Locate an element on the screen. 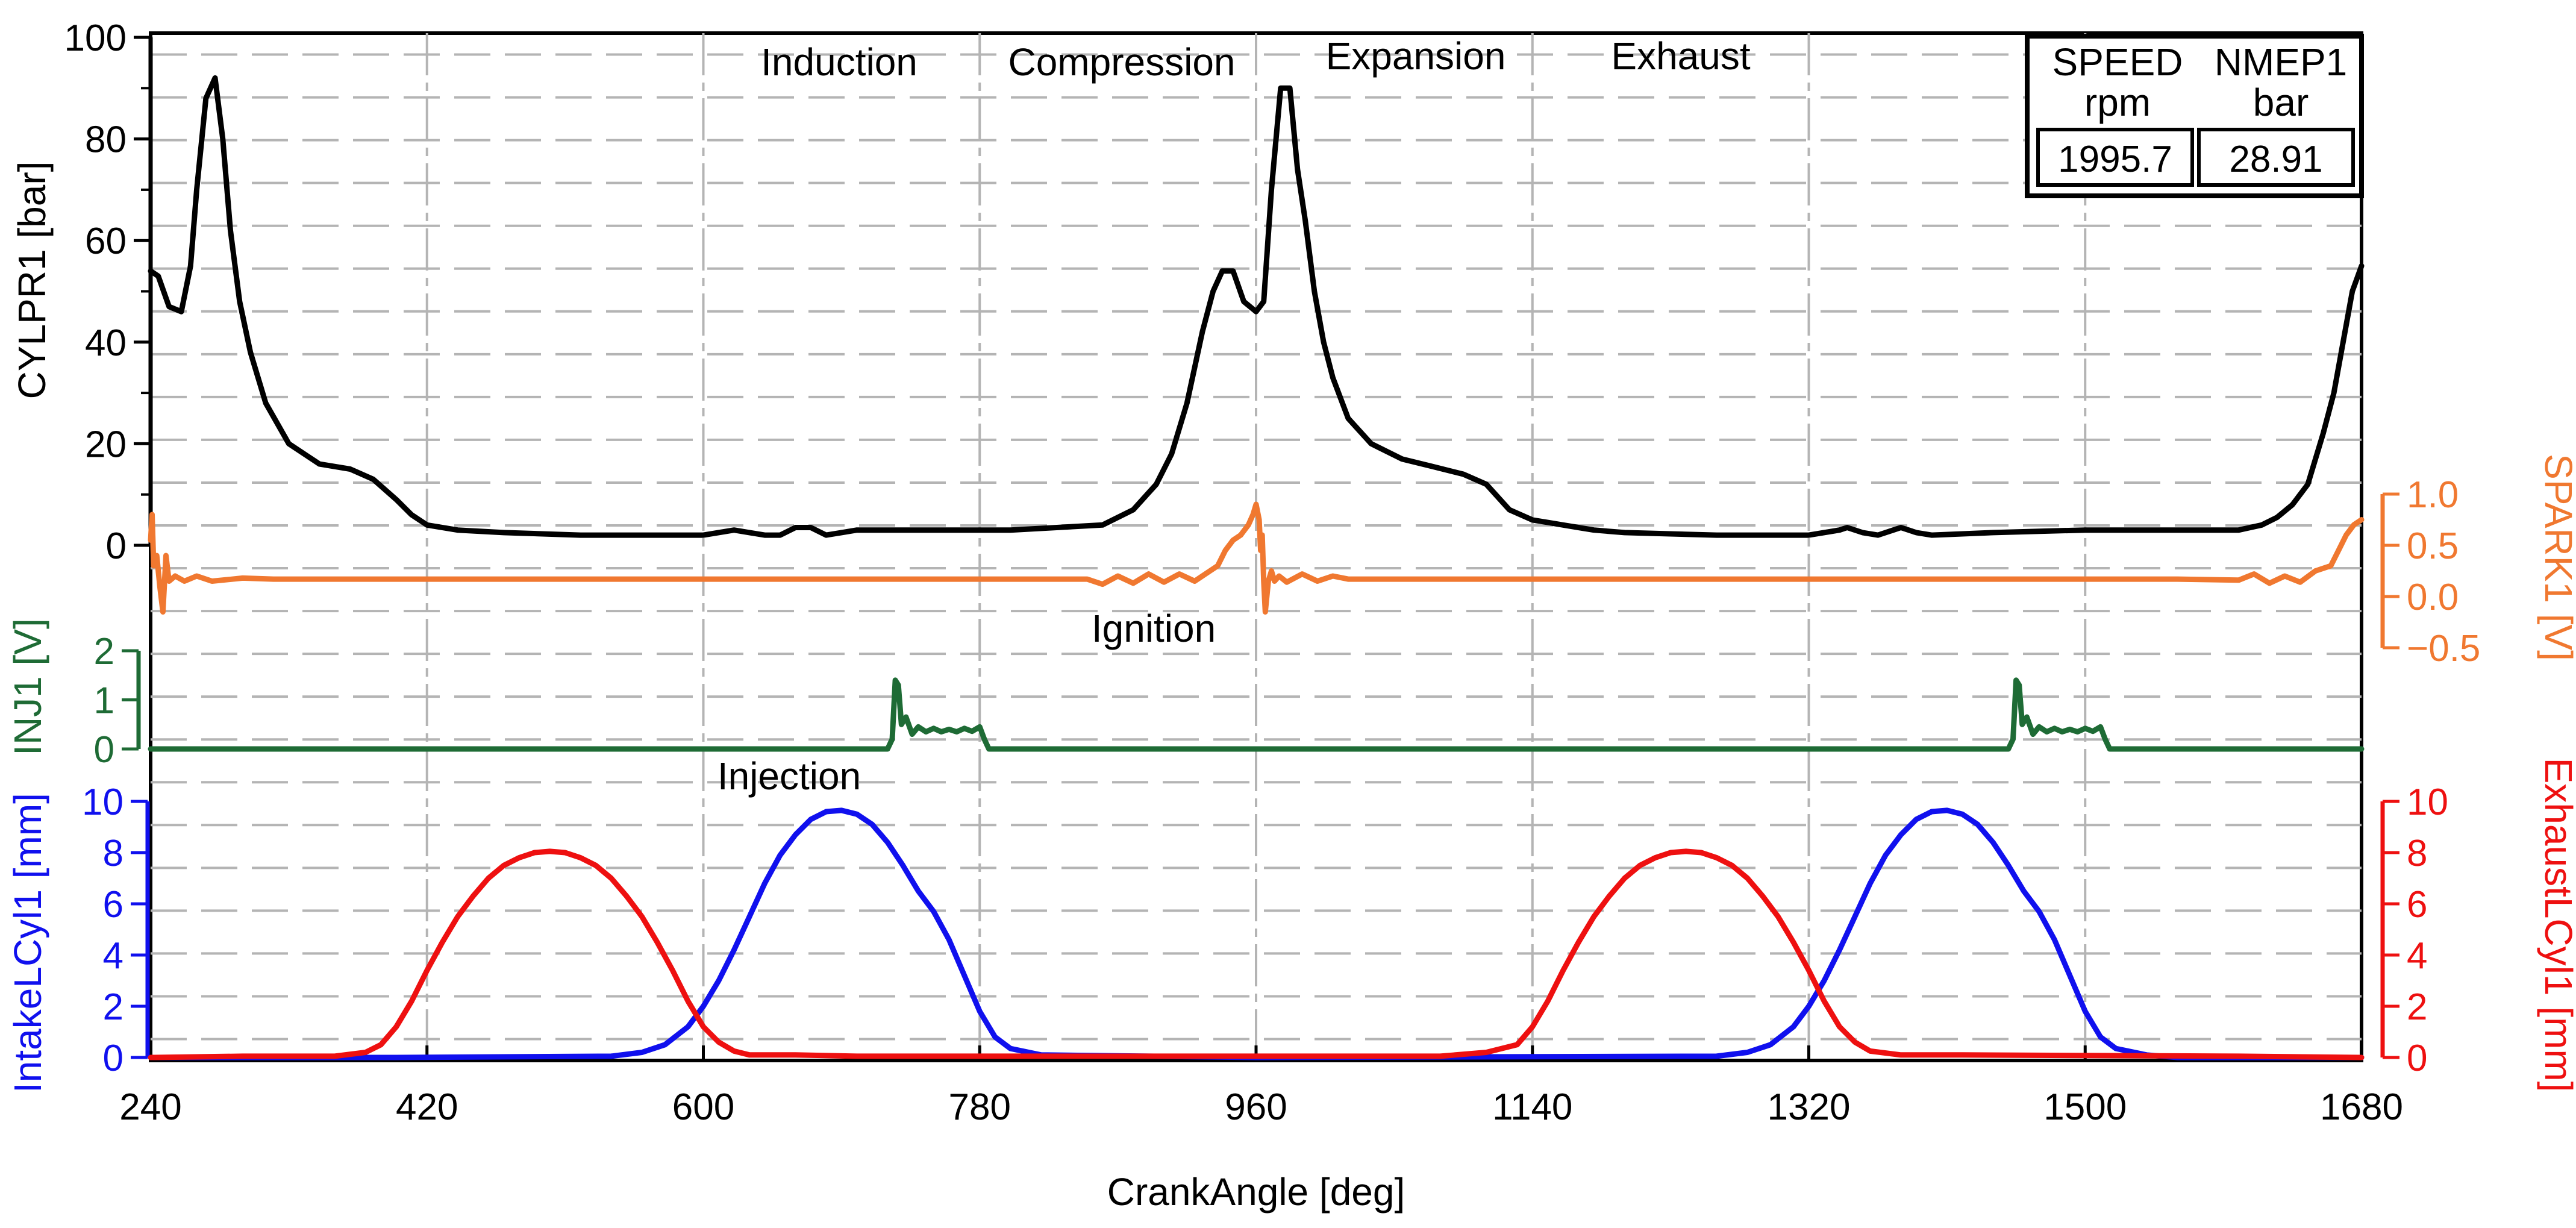 This screenshot has height=1228, width=2576. y-tick-label-exhaust: 6 is located at coordinates (2417, 905).